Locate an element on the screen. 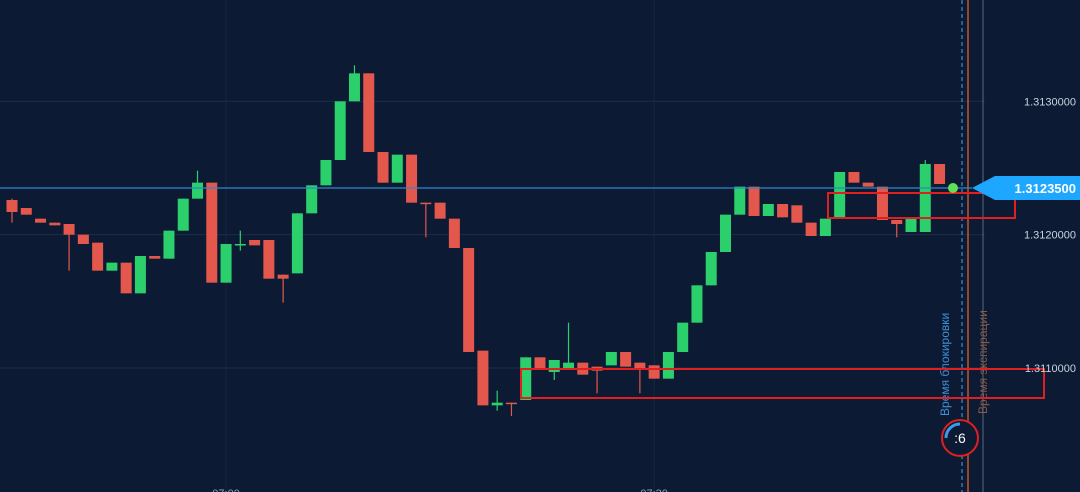 This screenshot has width=1080, height=492. x-tick-label: 07:30 is located at coordinates (654, 490).